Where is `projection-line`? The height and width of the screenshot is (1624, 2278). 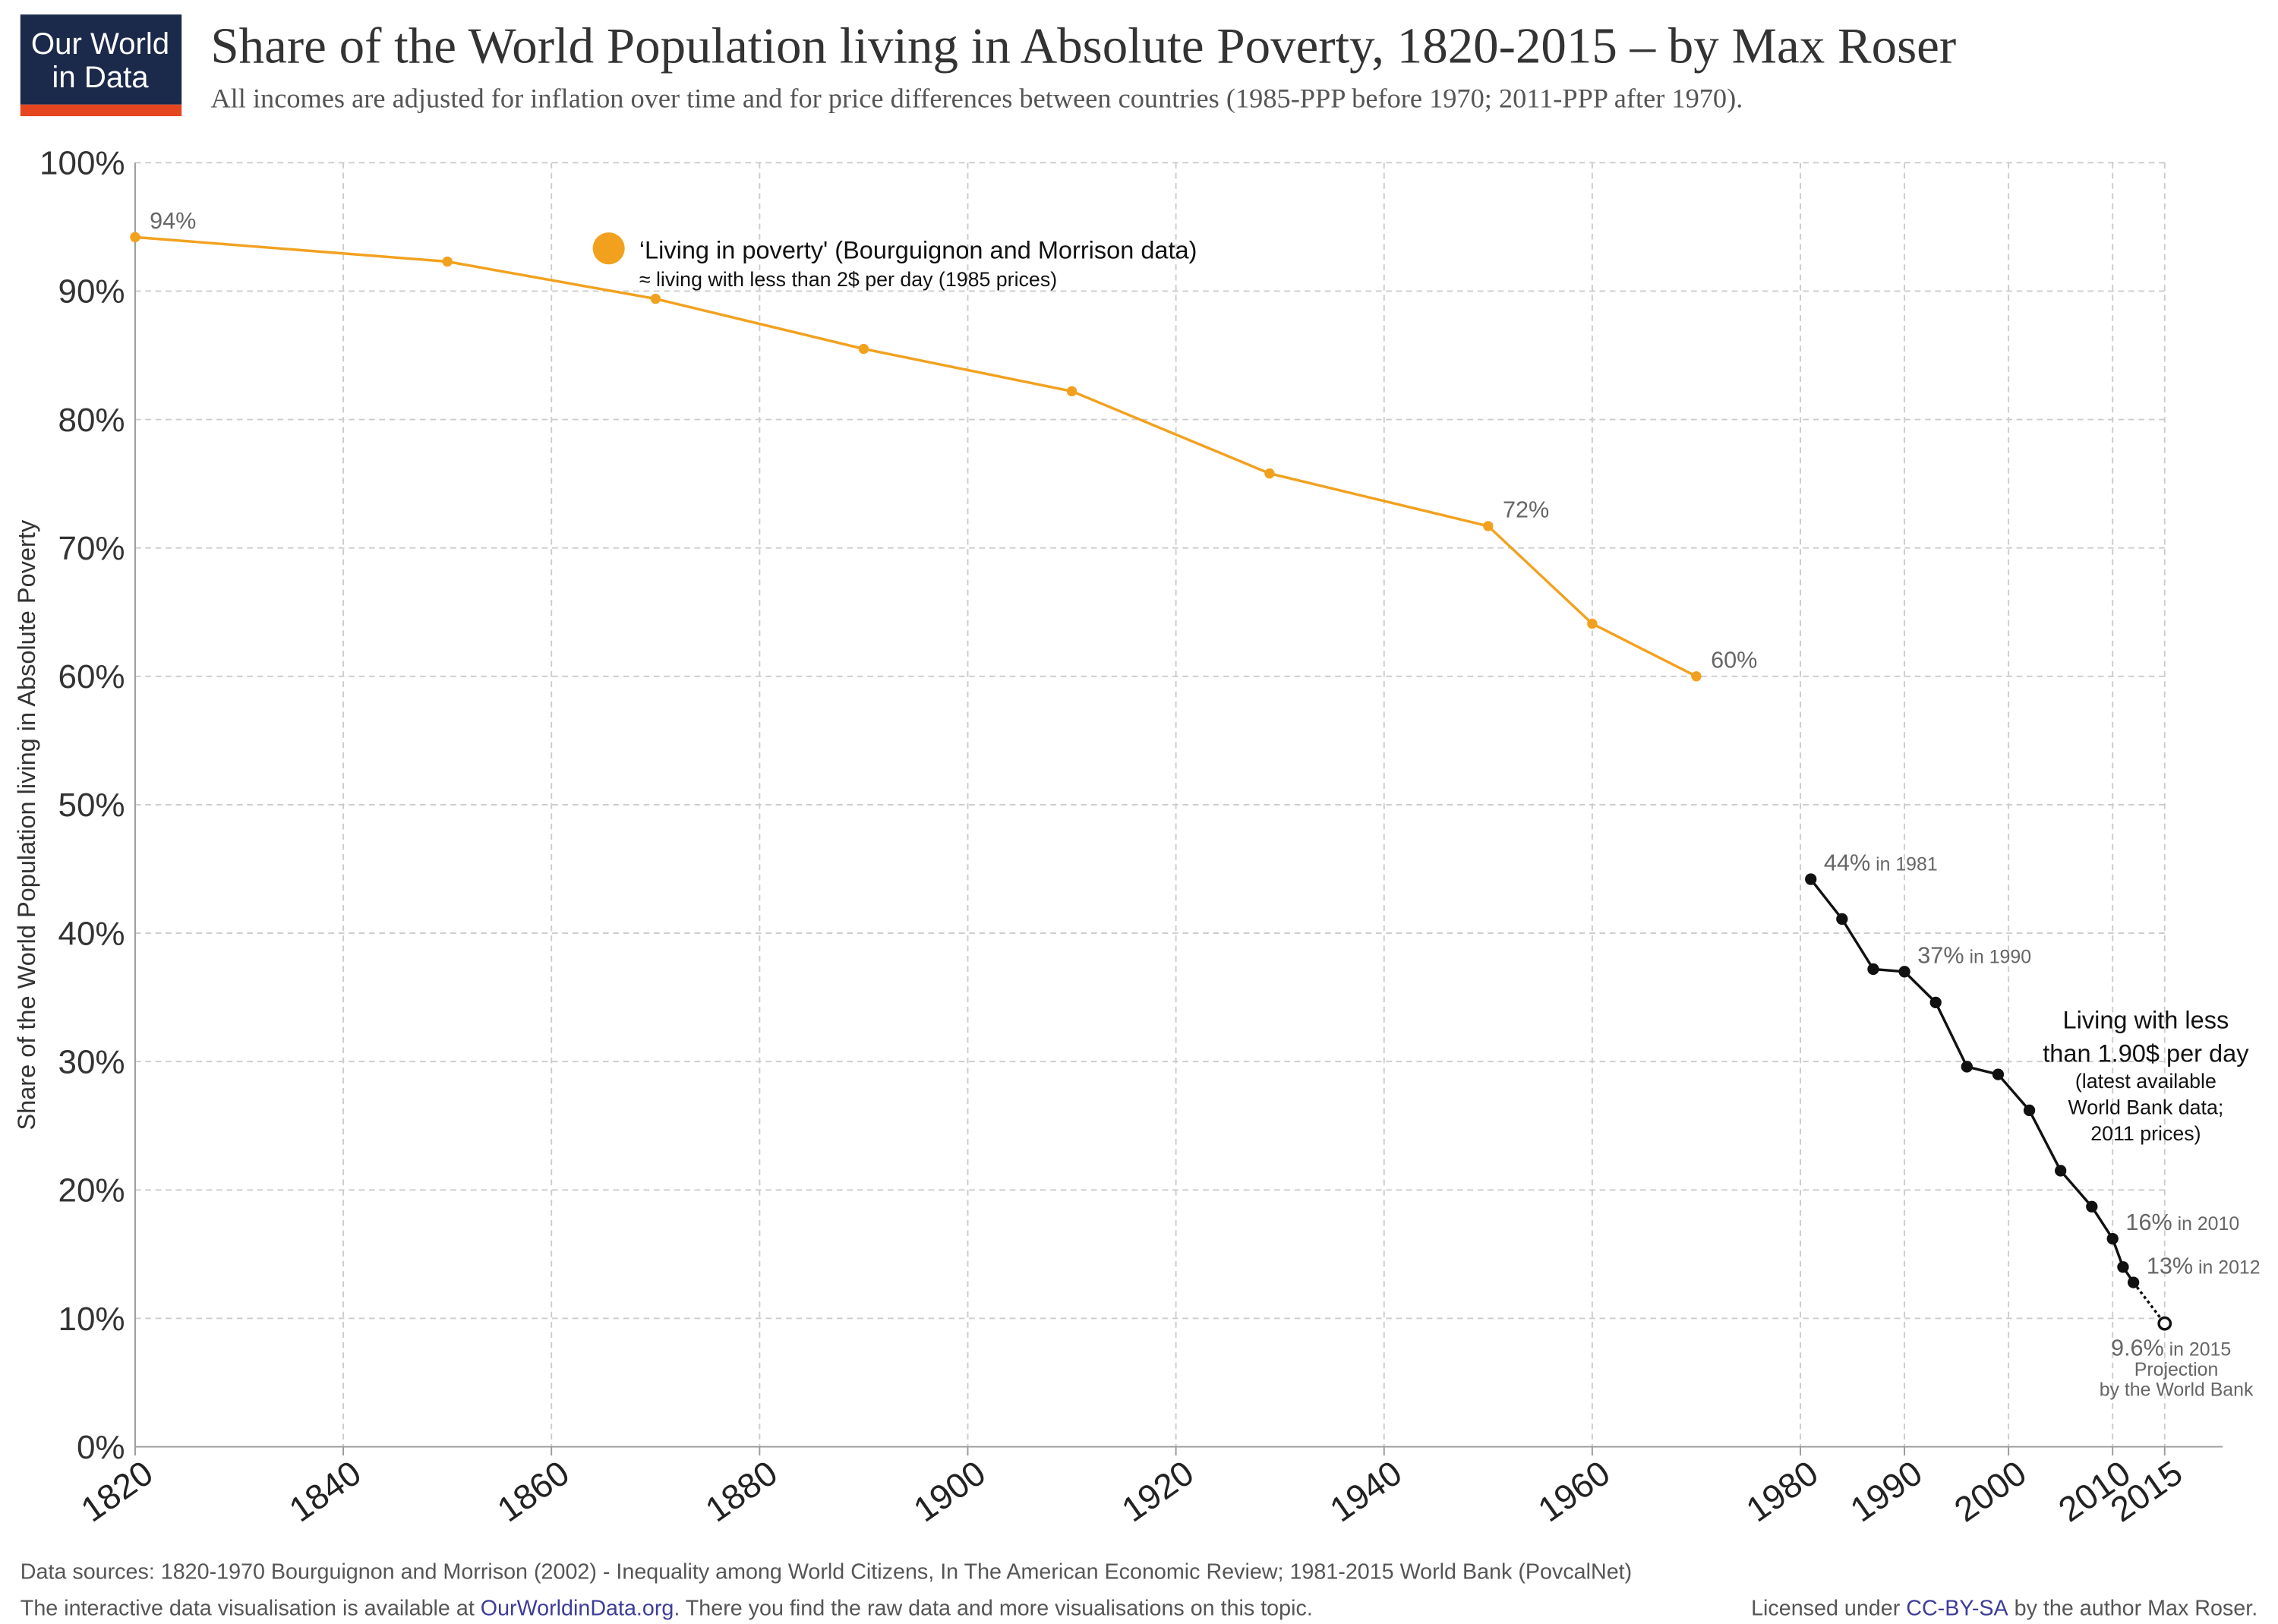
projection-line is located at coordinates (2149, 1303).